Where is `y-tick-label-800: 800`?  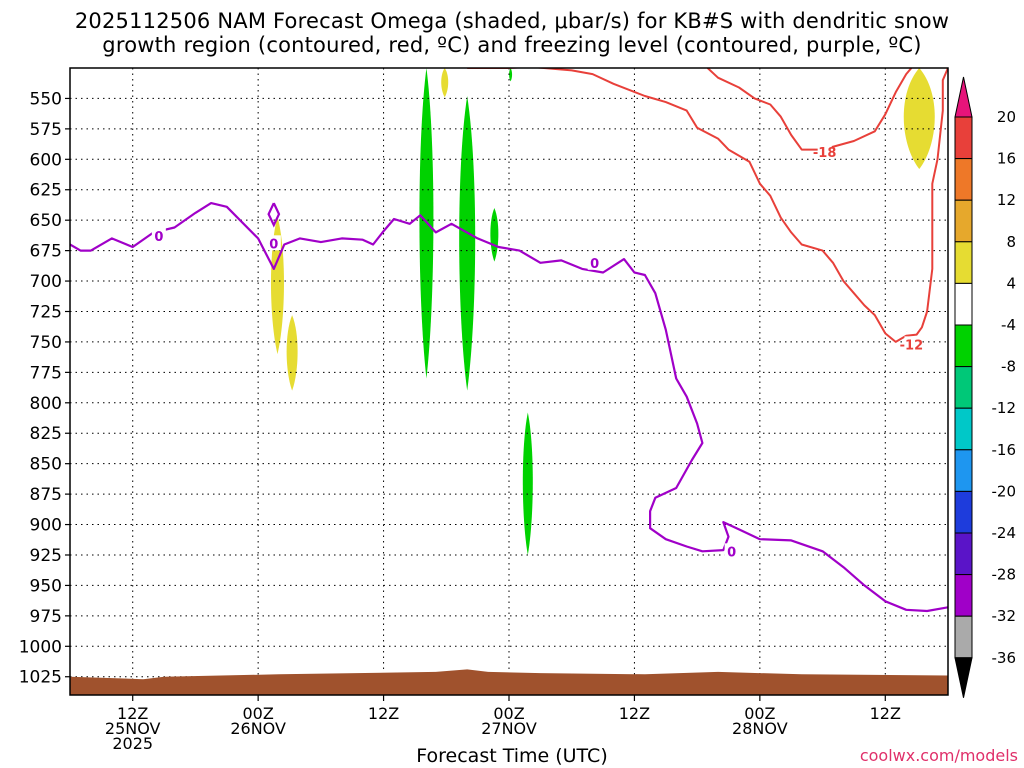 y-tick-label-800: 800 is located at coordinates (46, 404).